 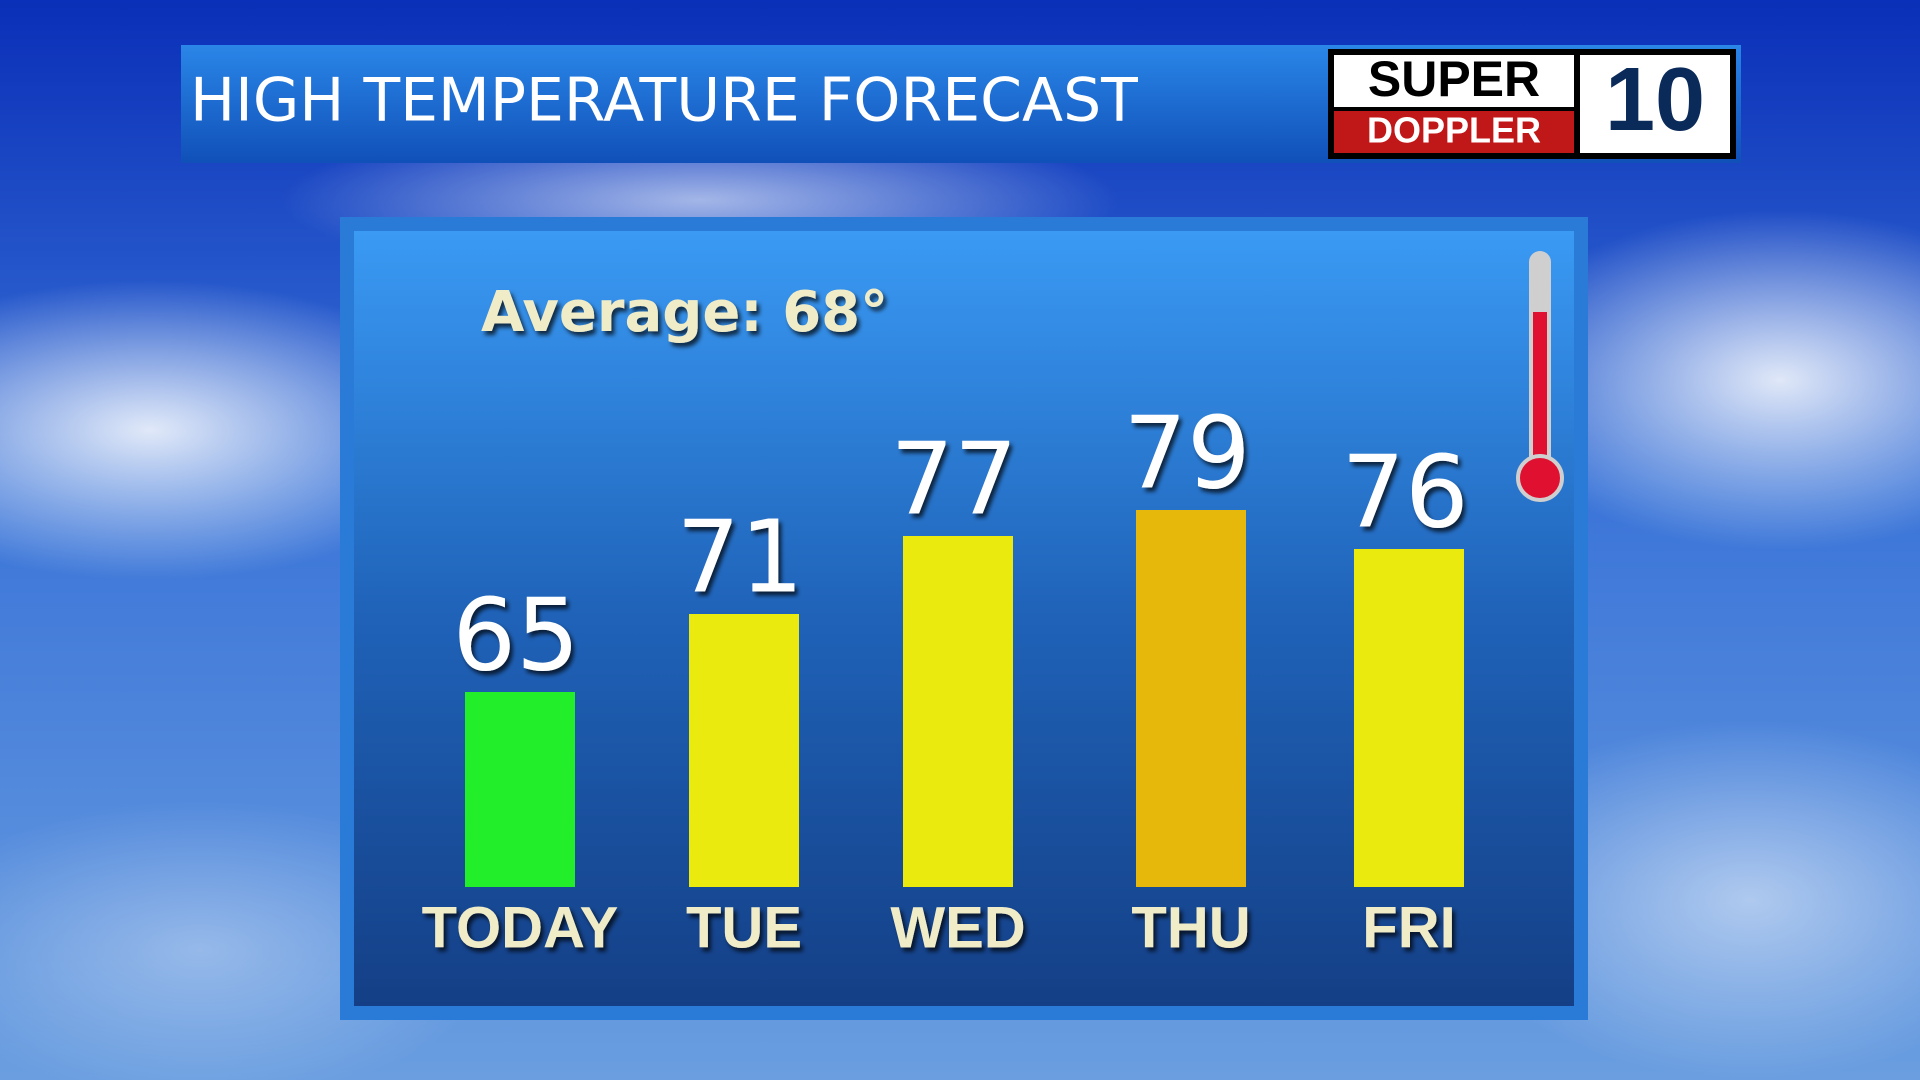 I want to click on category-label: WED, so click(x=957, y=927).